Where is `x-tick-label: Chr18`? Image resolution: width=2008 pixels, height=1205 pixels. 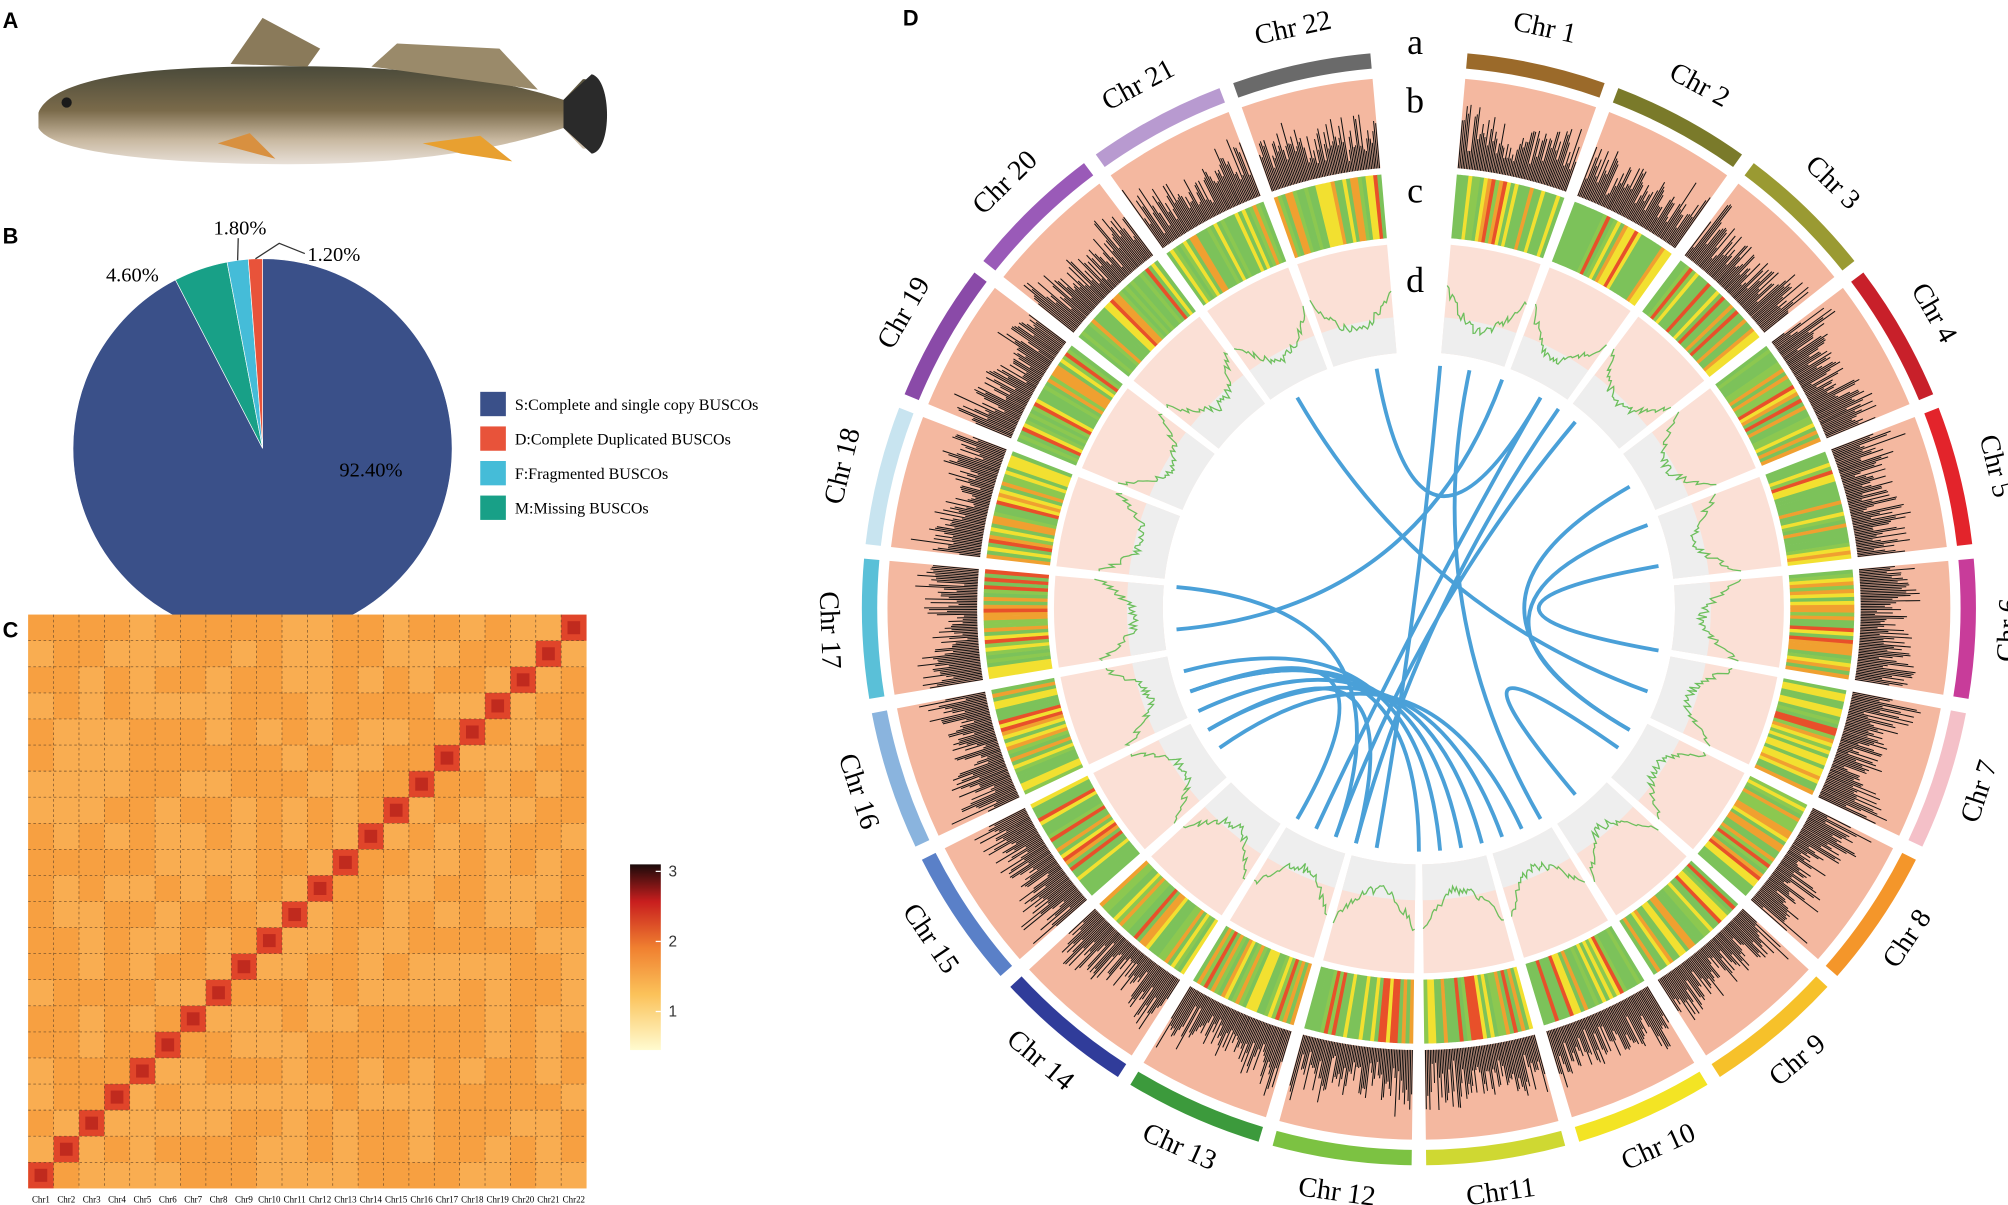 x-tick-label: Chr18 is located at coordinates (472, 1199).